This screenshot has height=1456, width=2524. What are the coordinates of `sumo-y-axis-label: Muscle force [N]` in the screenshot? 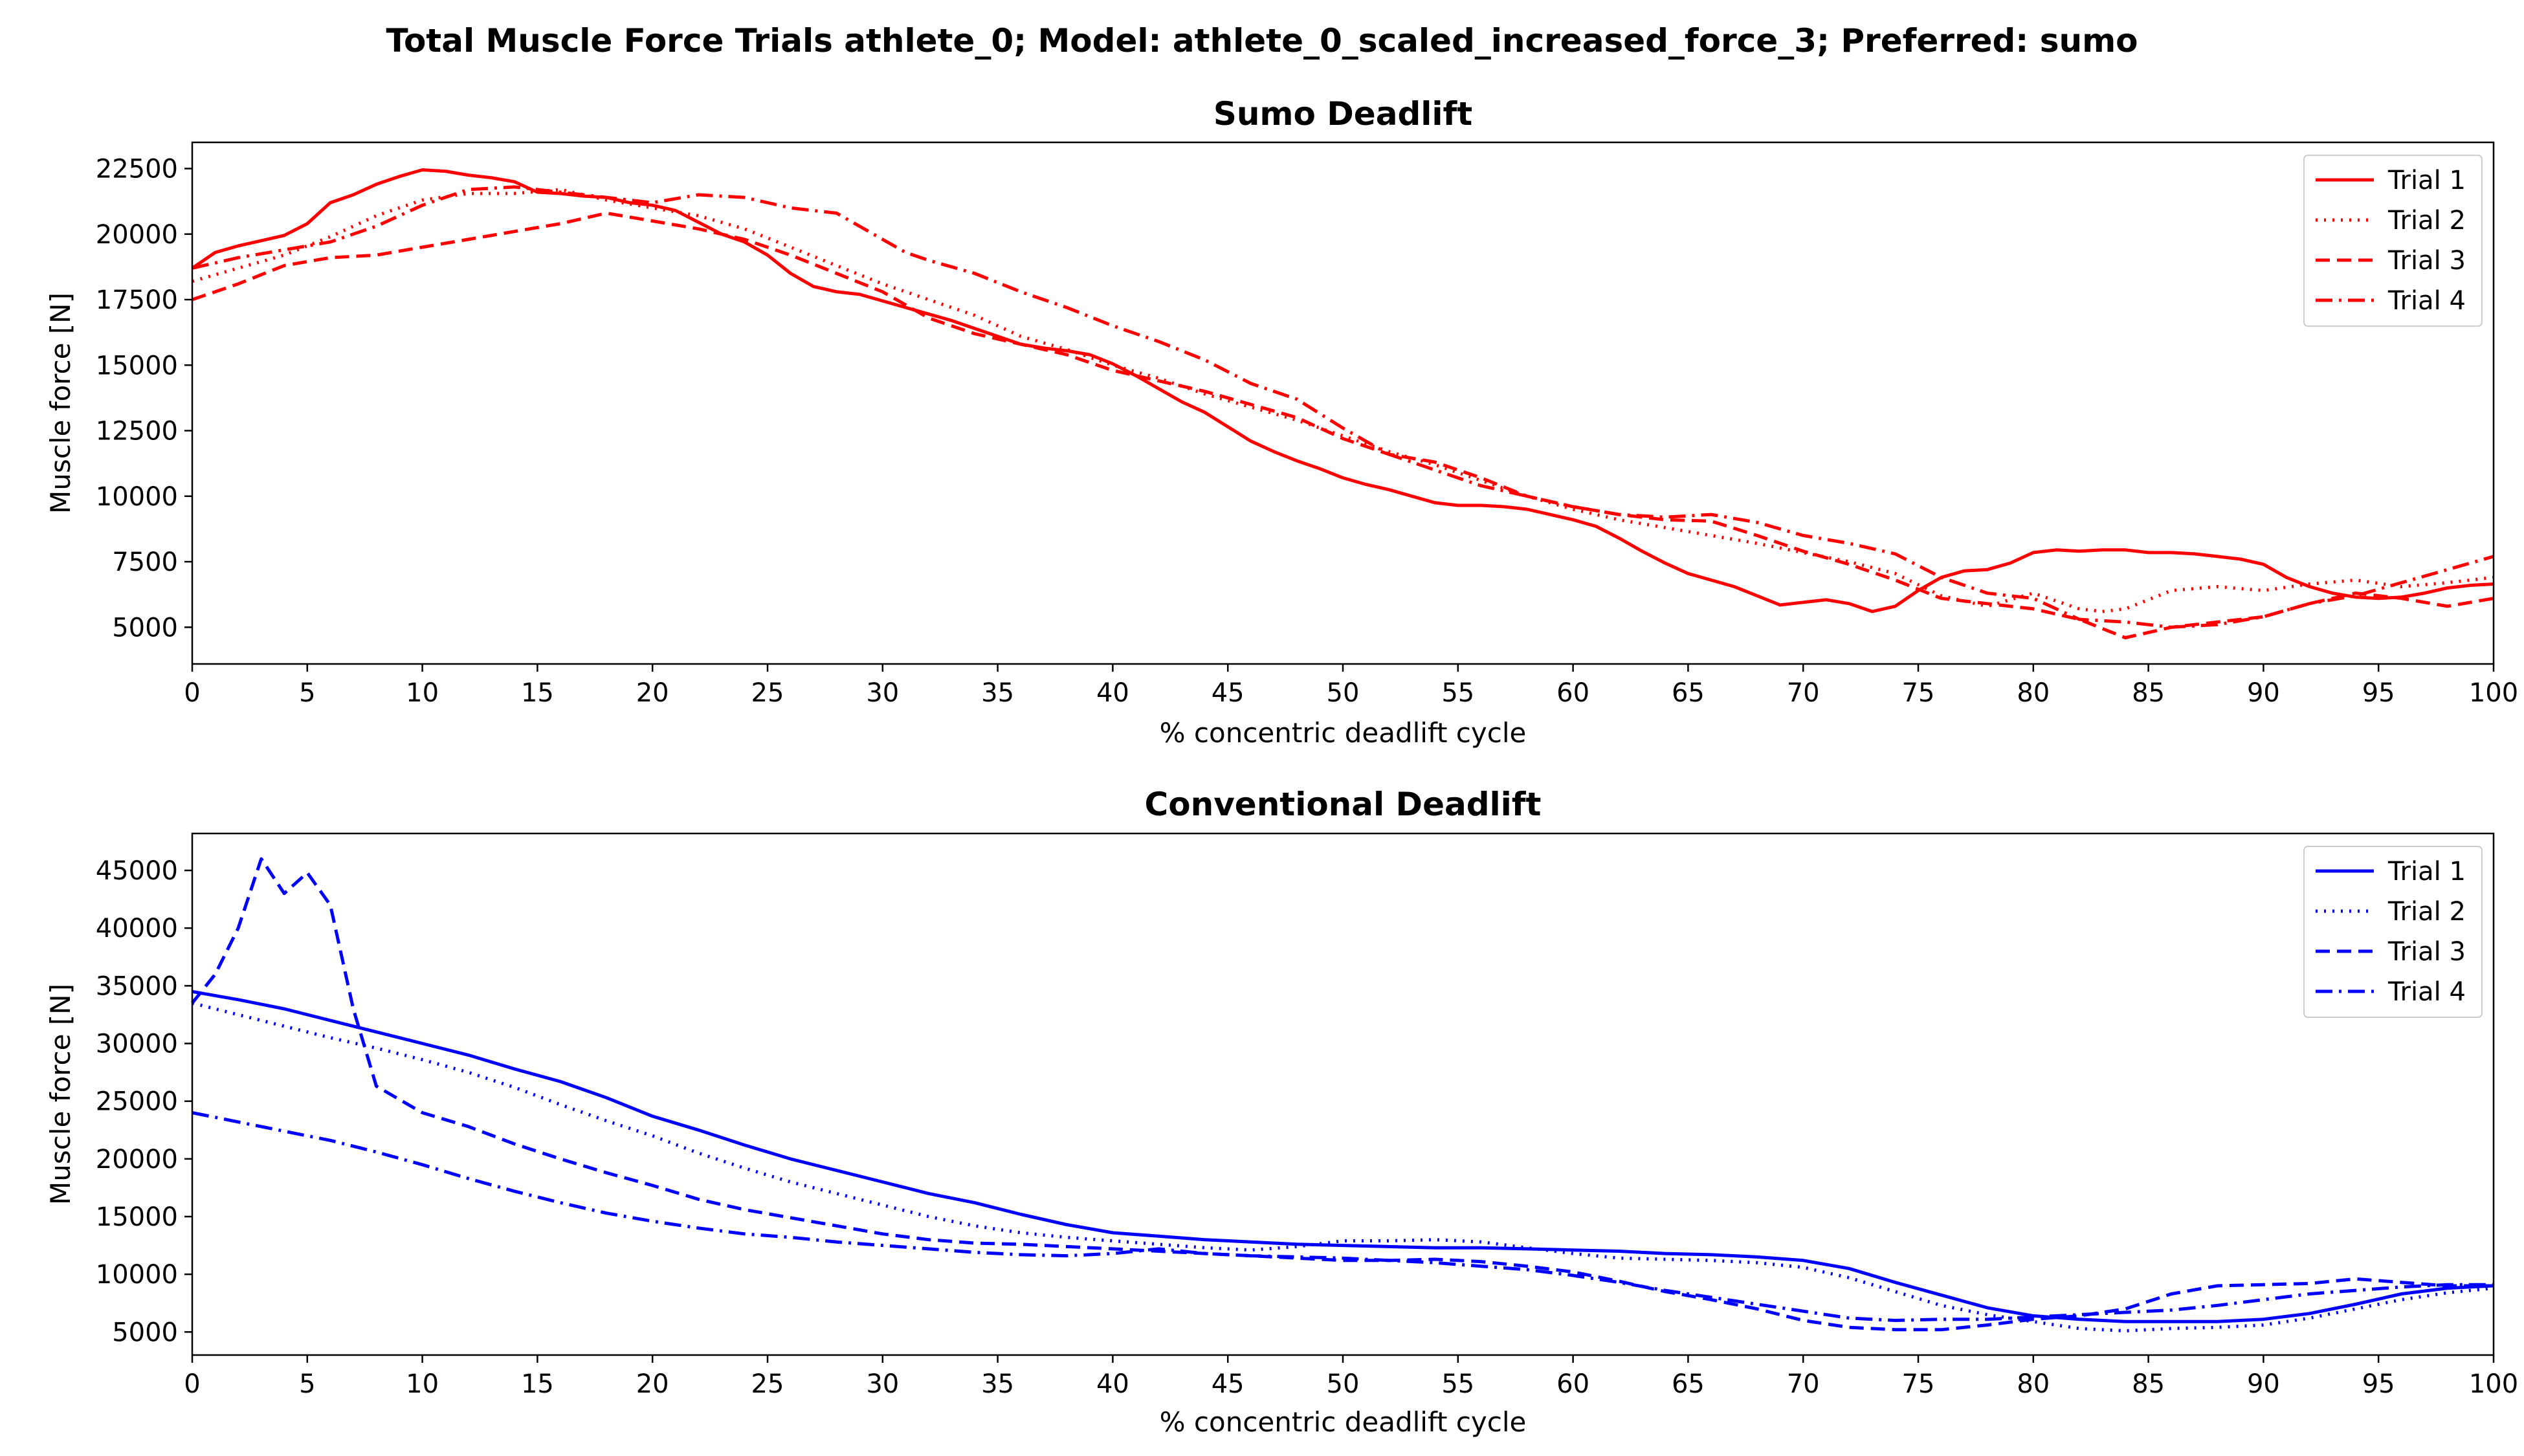 It's located at (60, 403).